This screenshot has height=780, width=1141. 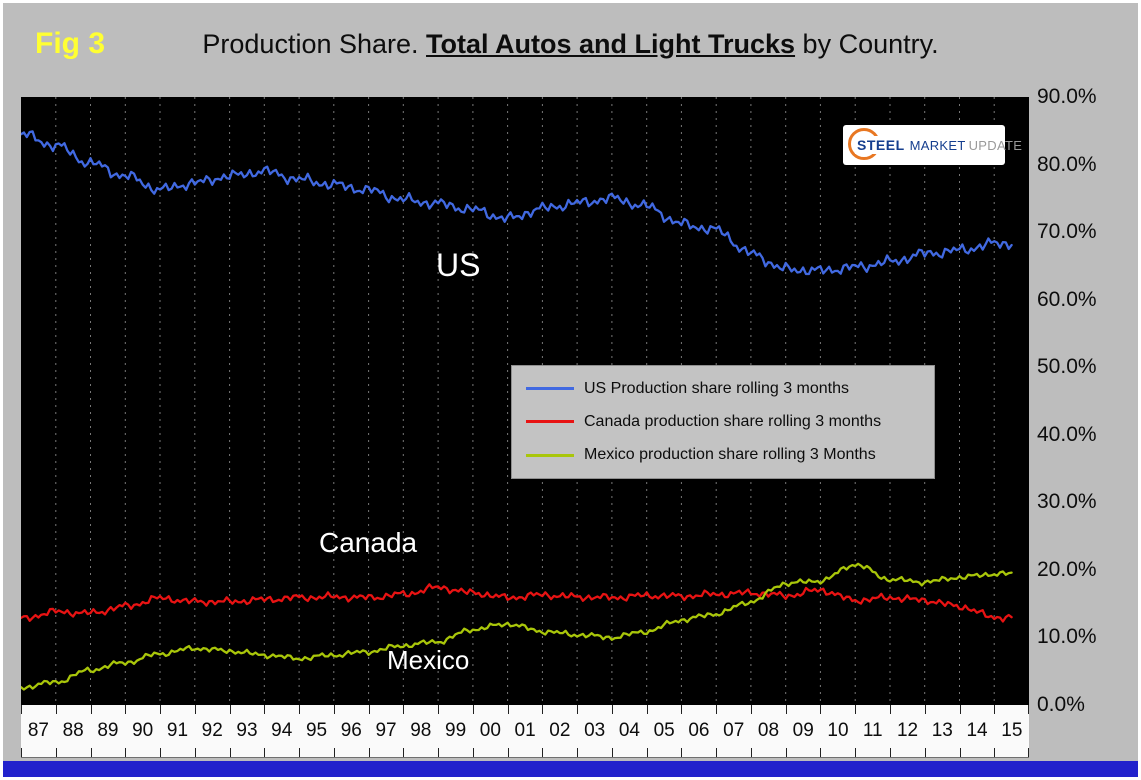 I want to click on x-axis-label: 07, so click(x=734, y=730).